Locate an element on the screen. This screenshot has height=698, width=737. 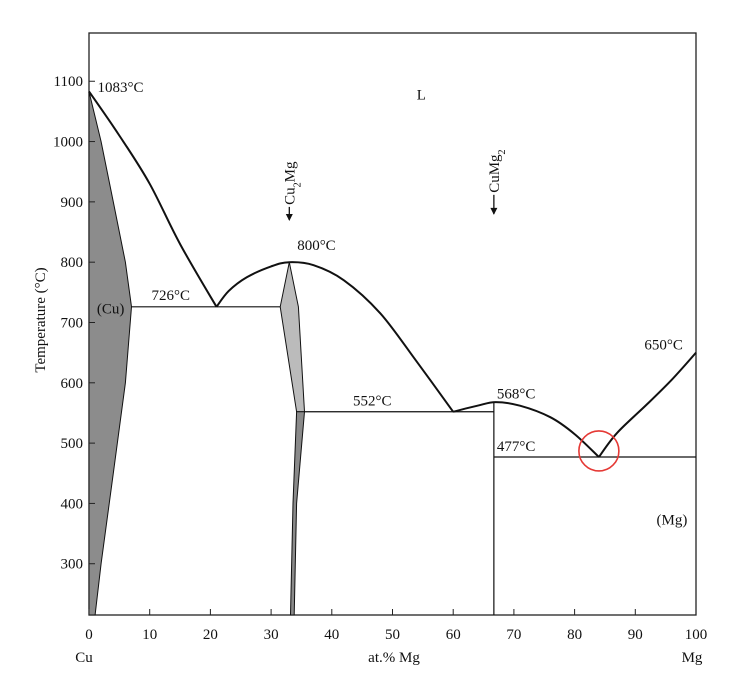
cu2mg-formula-tail: Mg is located at coordinates (290, 171).